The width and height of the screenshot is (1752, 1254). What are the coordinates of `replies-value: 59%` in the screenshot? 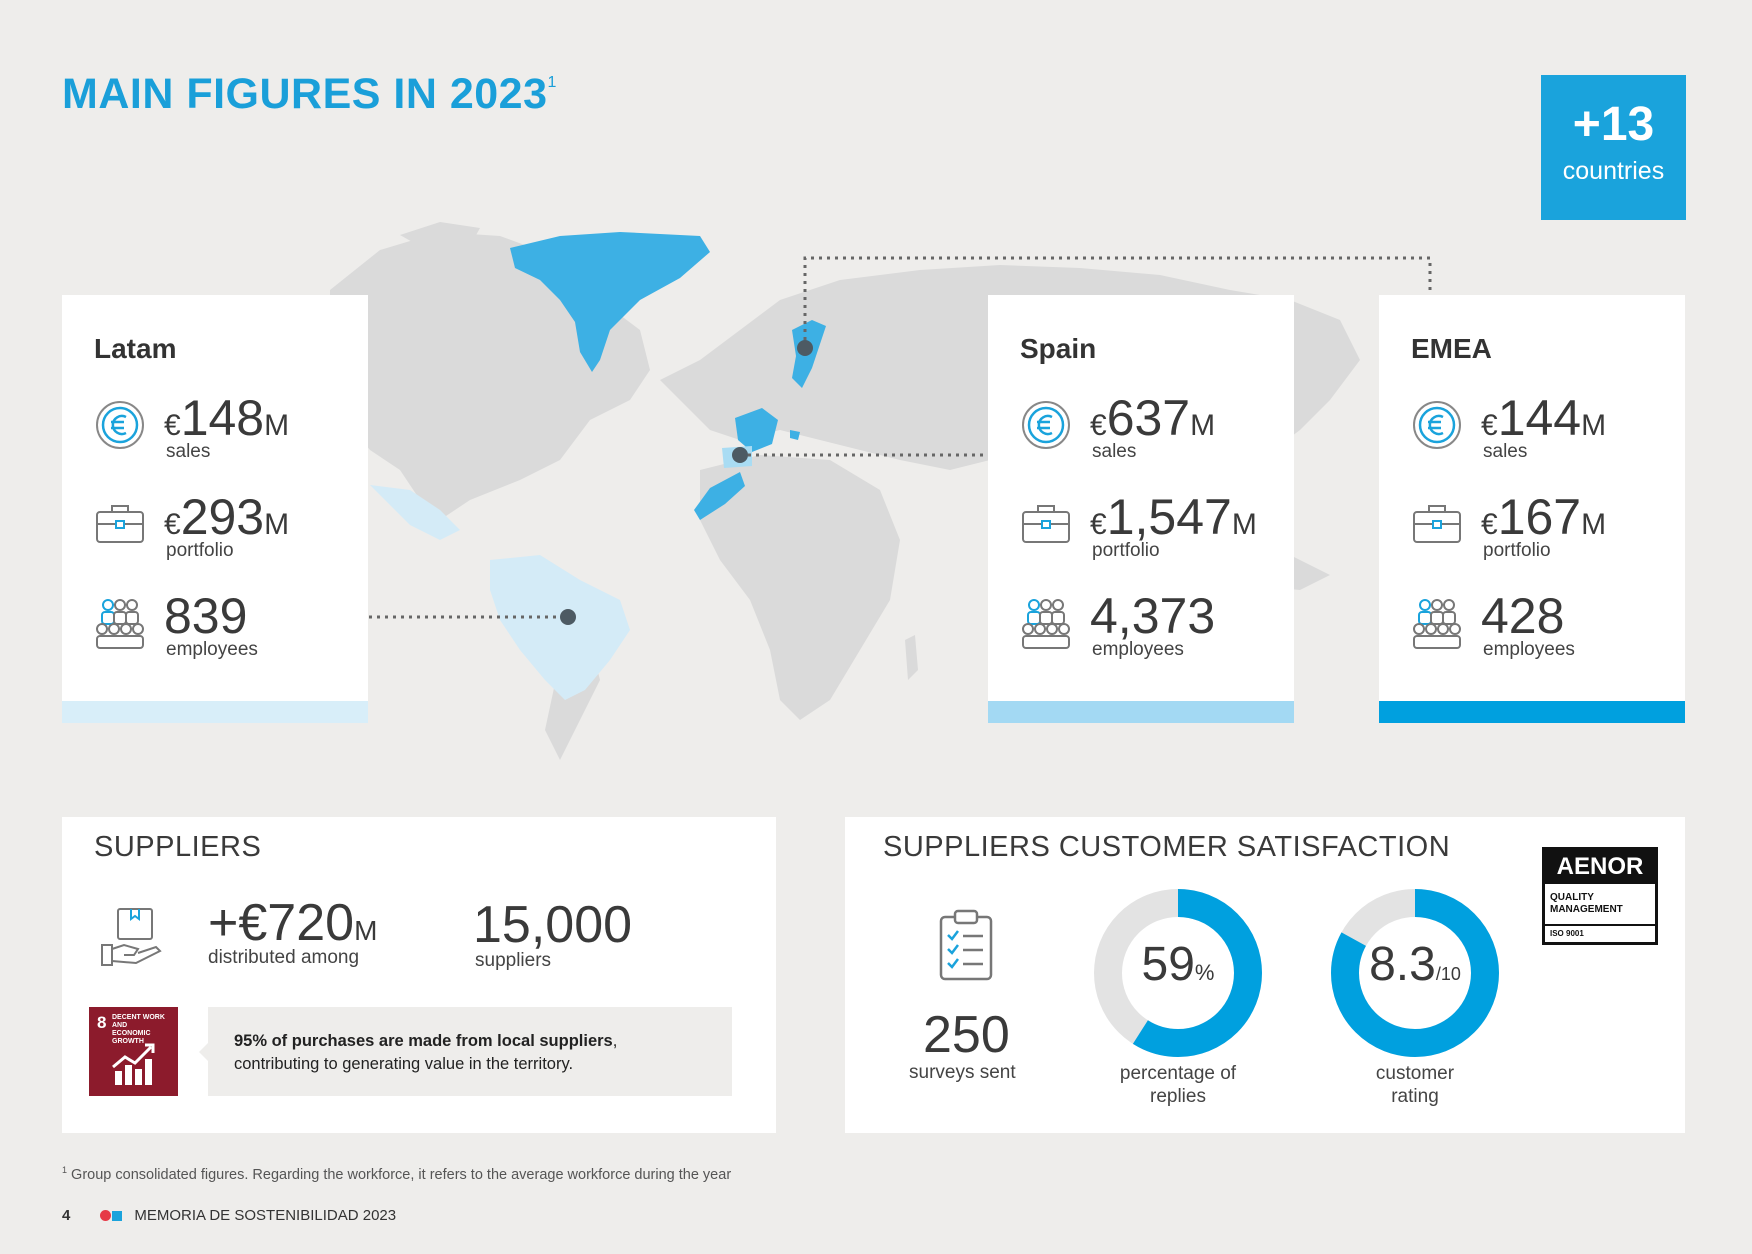 It's located at (1178, 964).